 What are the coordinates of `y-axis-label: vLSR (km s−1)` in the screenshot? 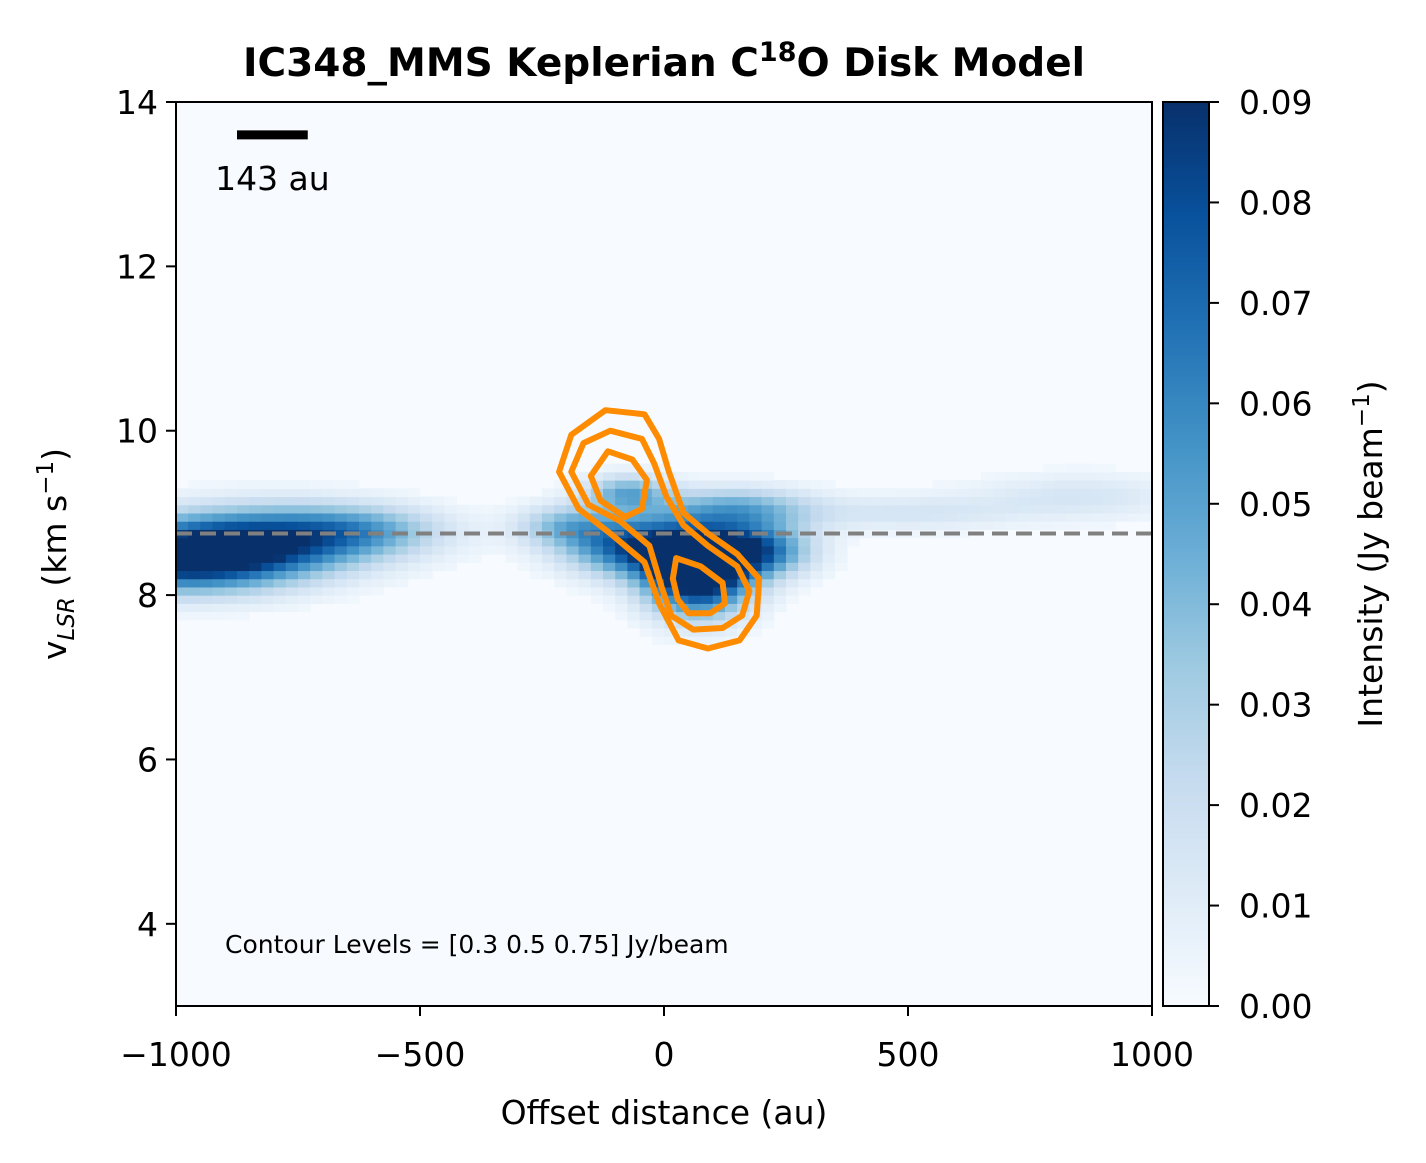 It's located at (56, 554).